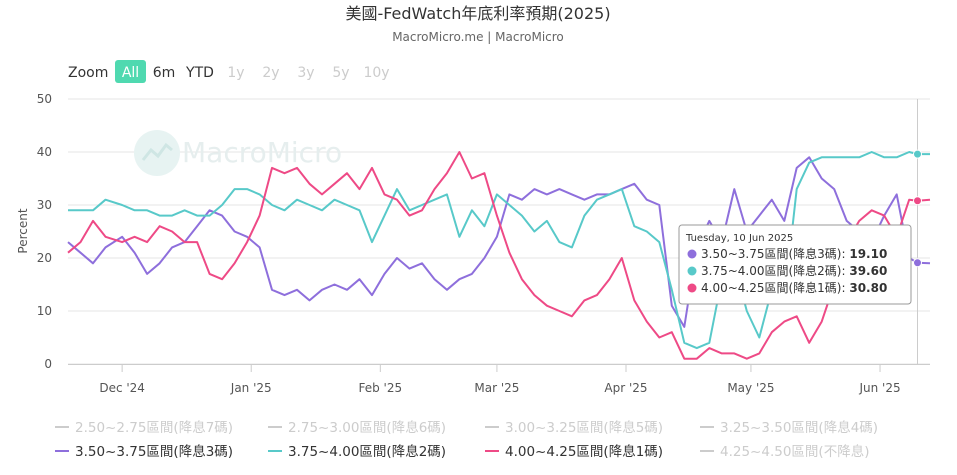 Image resolution: width=957 pixels, height=475 pixels. What do you see at coordinates (44, 258) in the screenshot?
I see `y-tick-label: 20` at bounding box center [44, 258].